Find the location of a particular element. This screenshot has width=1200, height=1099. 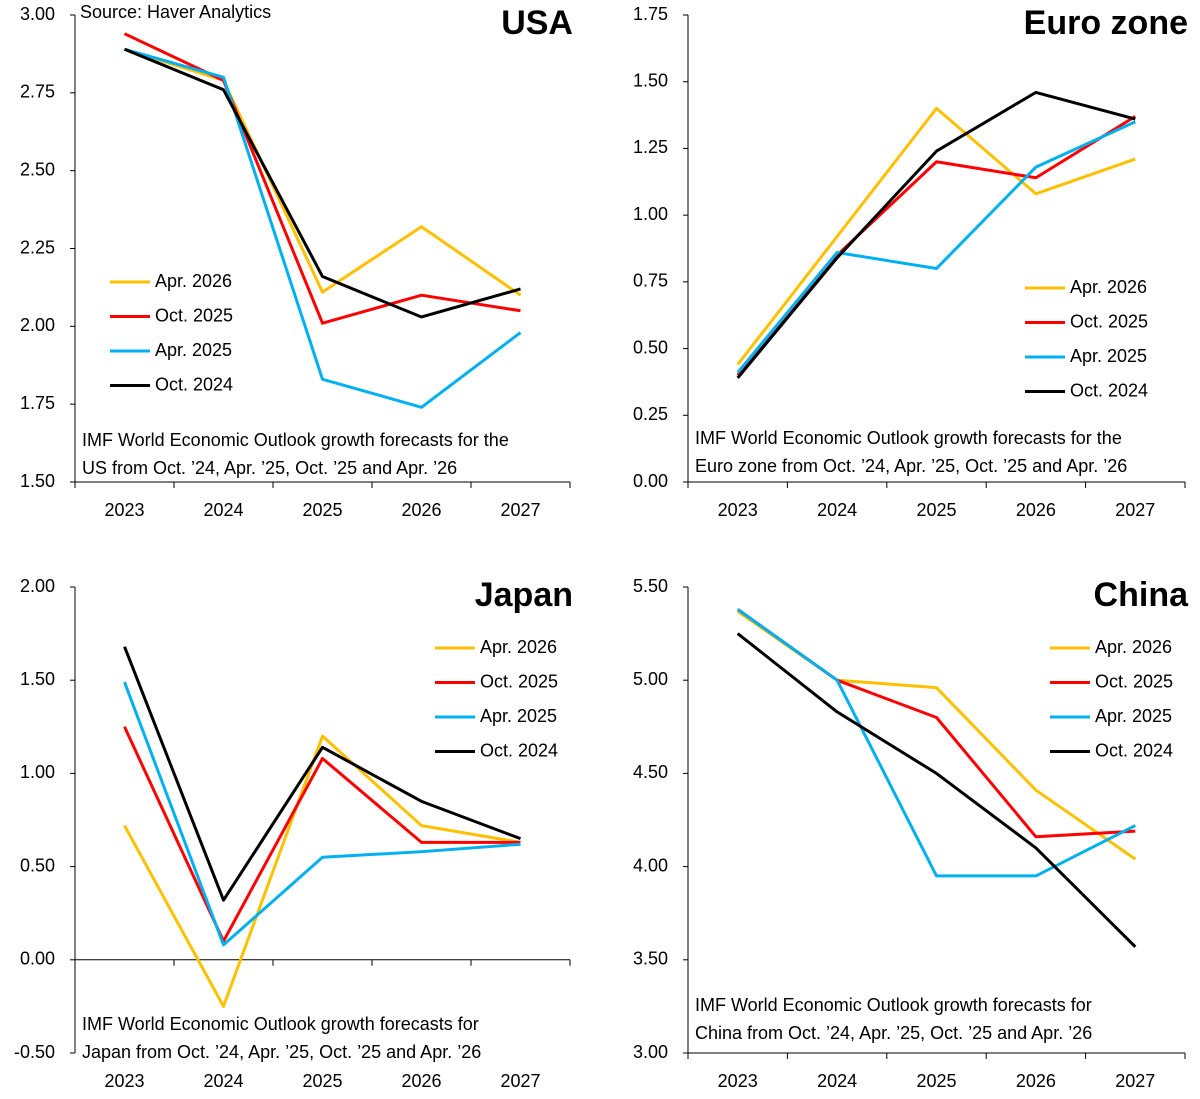

chart-title: Japan is located at coordinates (524, 595).